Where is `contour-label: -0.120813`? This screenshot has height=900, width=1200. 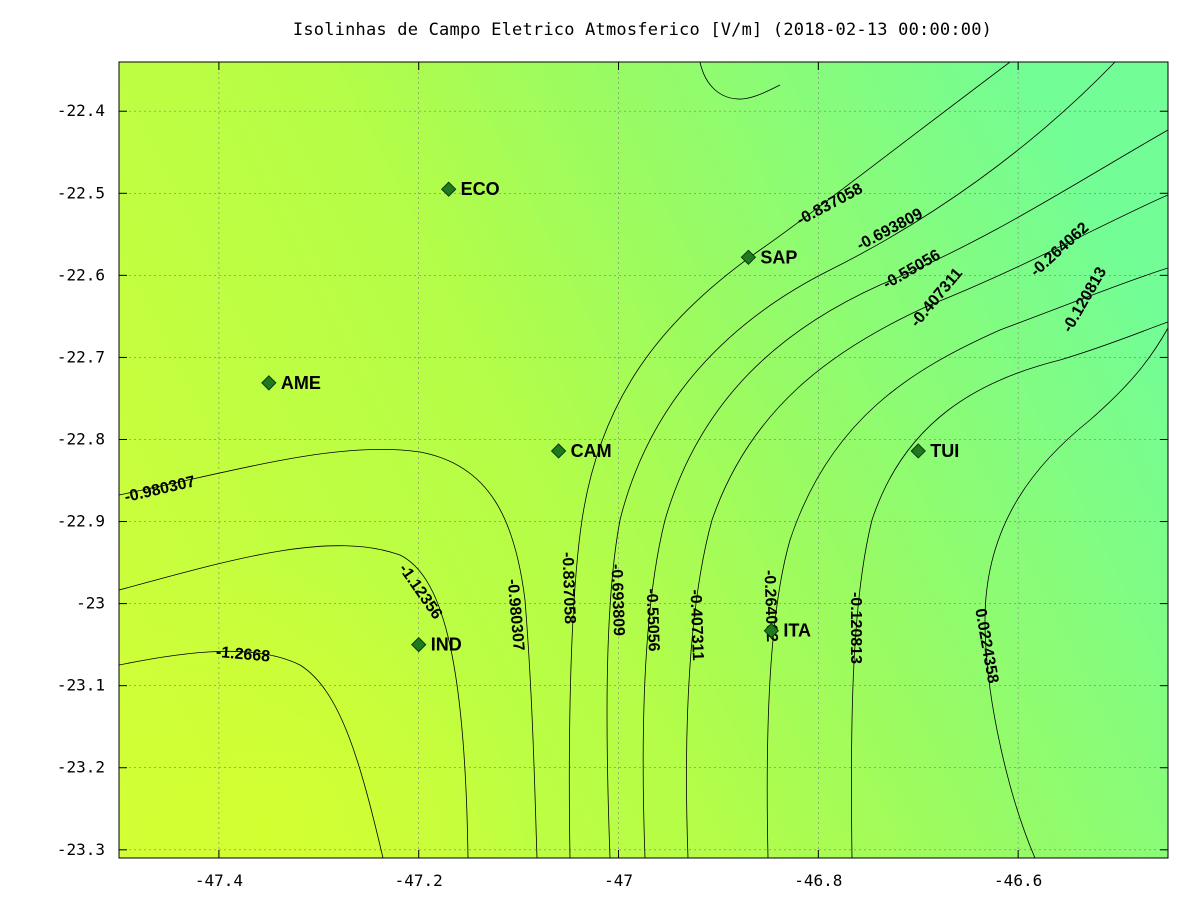
contour-label: -0.120813 is located at coordinates (855, 628).